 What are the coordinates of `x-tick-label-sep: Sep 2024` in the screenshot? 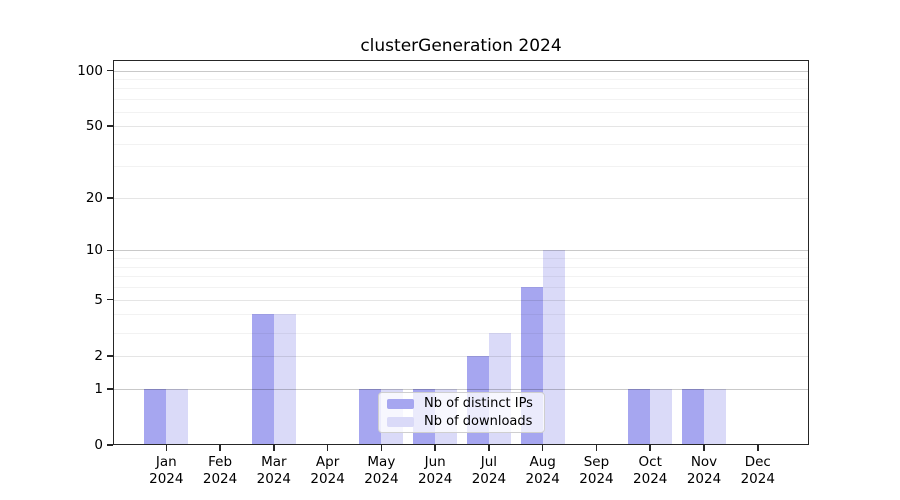 It's located at (596, 470).